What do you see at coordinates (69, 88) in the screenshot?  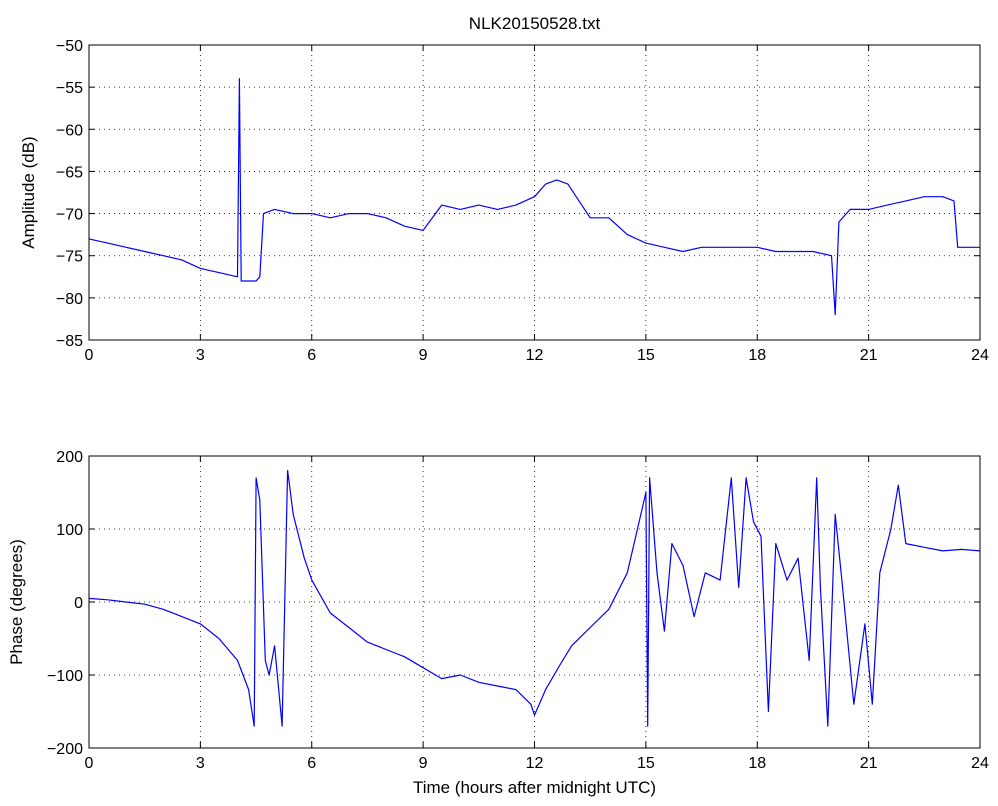 I see `y-tick-label: −55` at bounding box center [69, 88].